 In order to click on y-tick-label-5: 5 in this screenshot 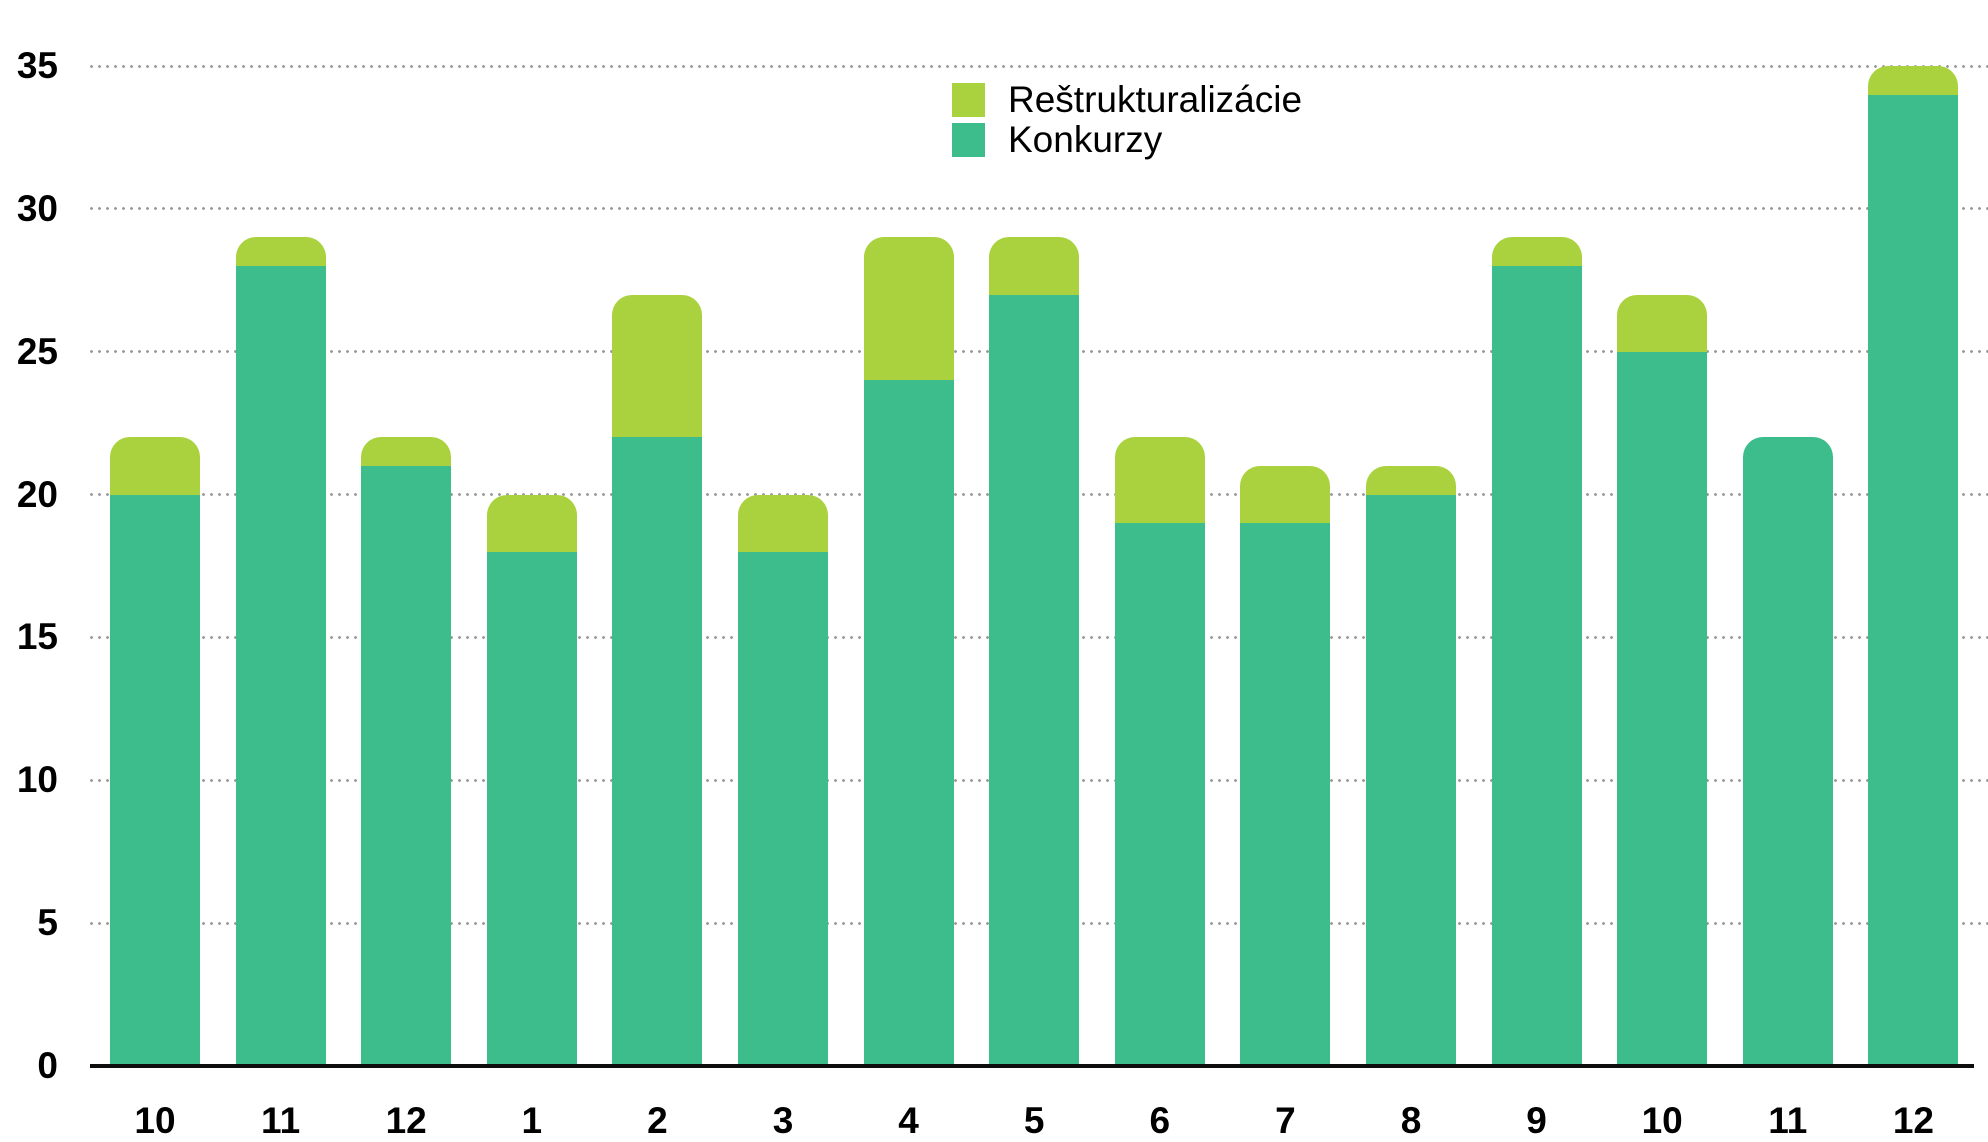, I will do `click(47, 923)`.